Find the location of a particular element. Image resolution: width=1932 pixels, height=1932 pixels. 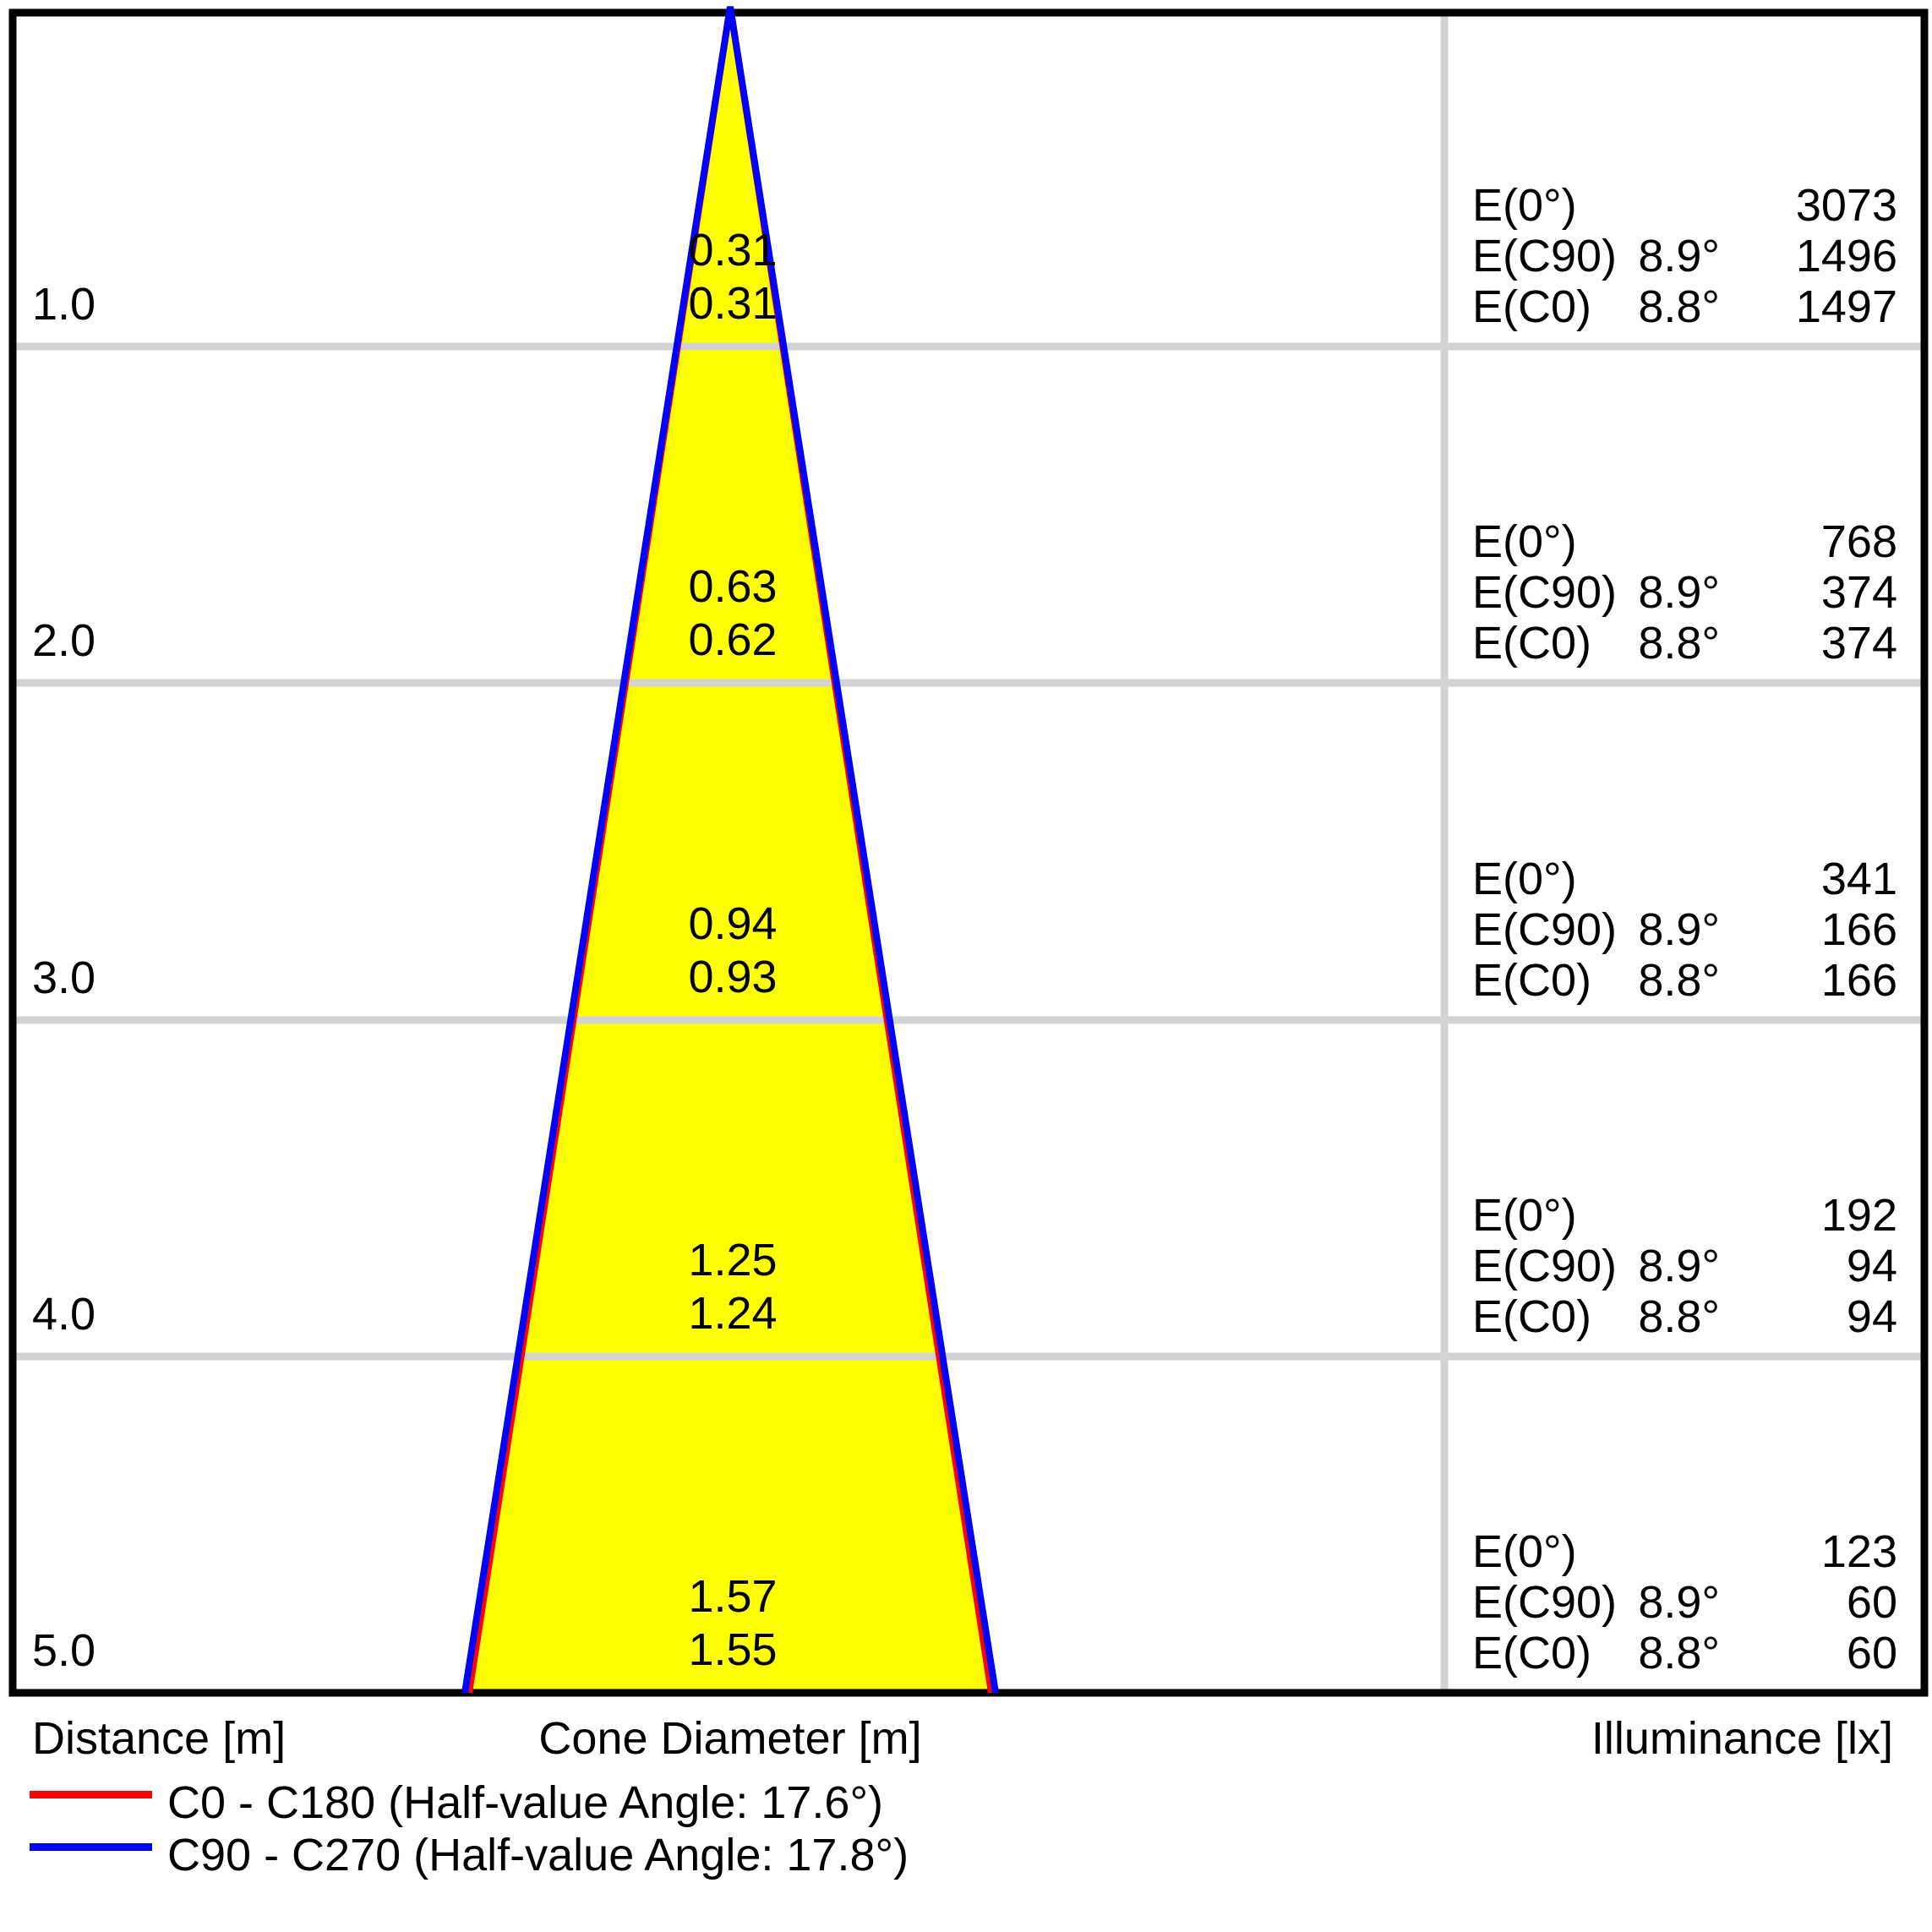

ec0-line: E(C0) 8.8° 374 is located at coordinates (1684, 643).